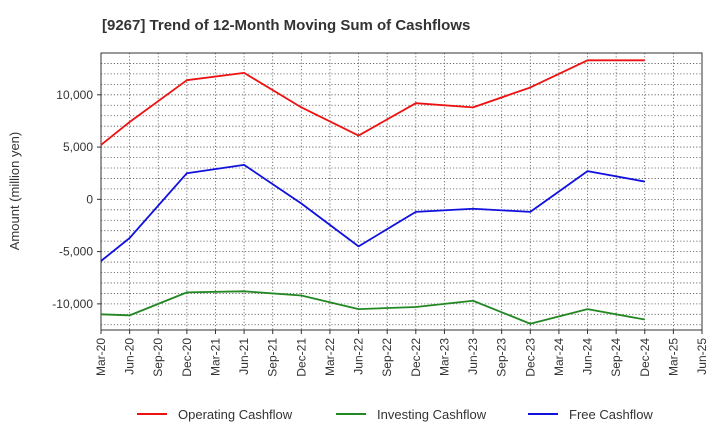 The height and width of the screenshot is (440, 720). I want to click on x-tick-label: Sep-23, so click(502, 357).